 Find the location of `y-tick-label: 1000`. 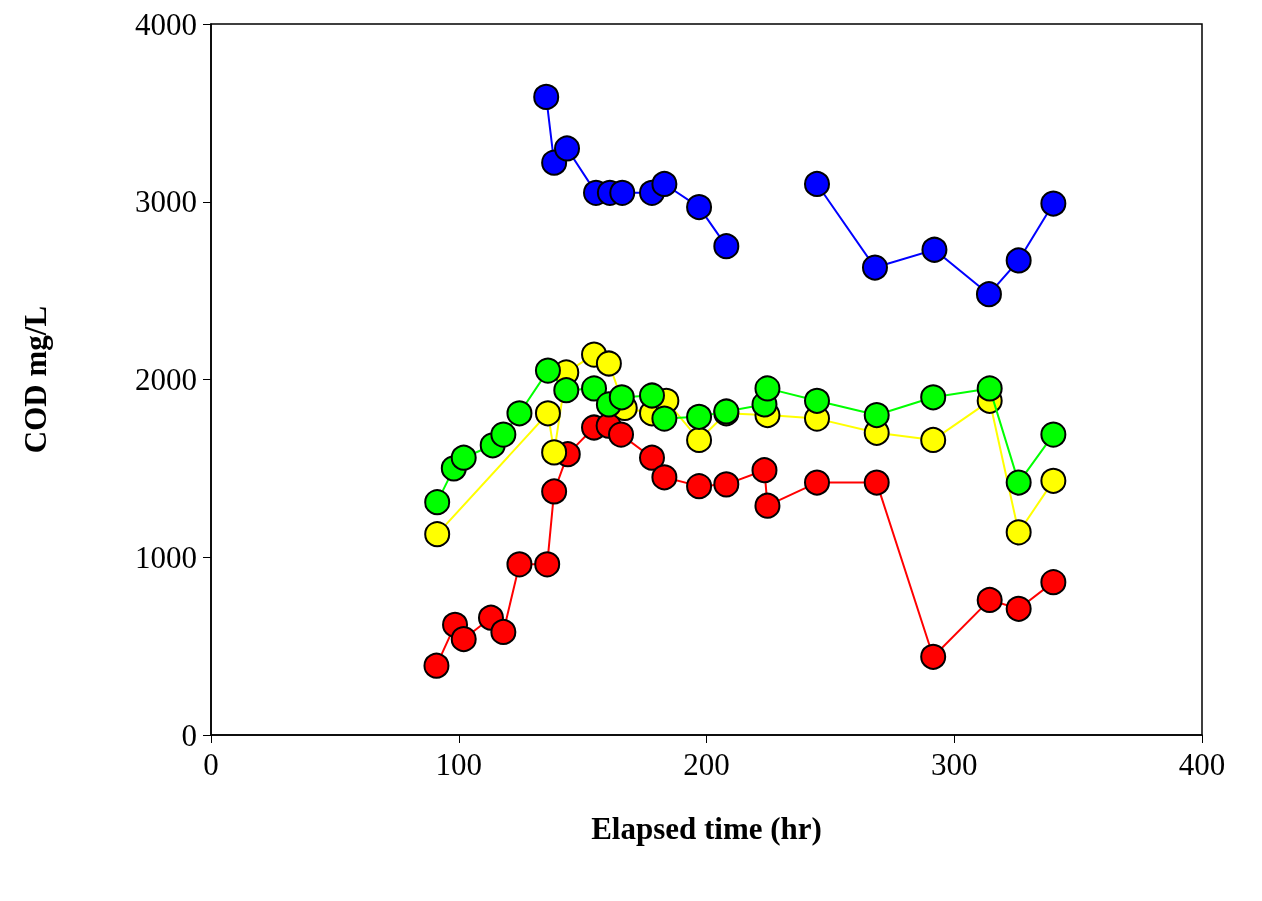

y-tick-label: 1000 is located at coordinates (166, 557).